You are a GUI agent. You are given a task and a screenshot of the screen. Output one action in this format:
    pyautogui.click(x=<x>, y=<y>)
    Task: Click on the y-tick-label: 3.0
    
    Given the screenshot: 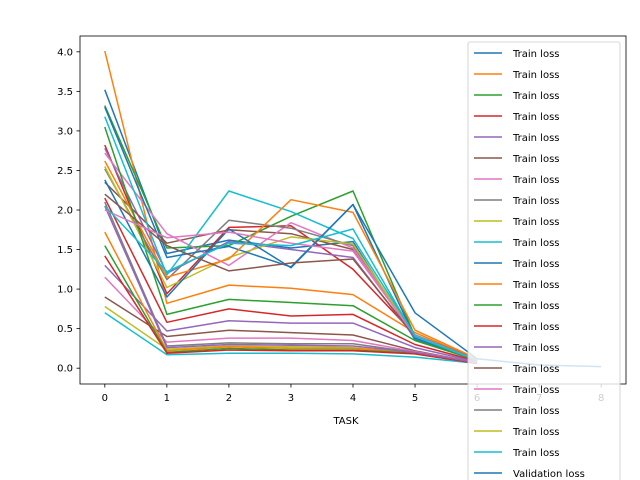 What is the action you would take?
    pyautogui.click(x=65, y=131)
    